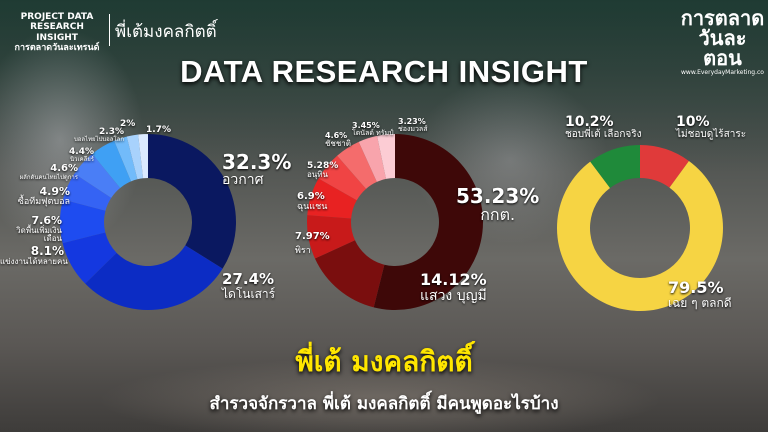 This screenshot has width=768, height=432. I want to click on c2-name-6: โดนัลด์ ทรัมป์, so click(373, 133).